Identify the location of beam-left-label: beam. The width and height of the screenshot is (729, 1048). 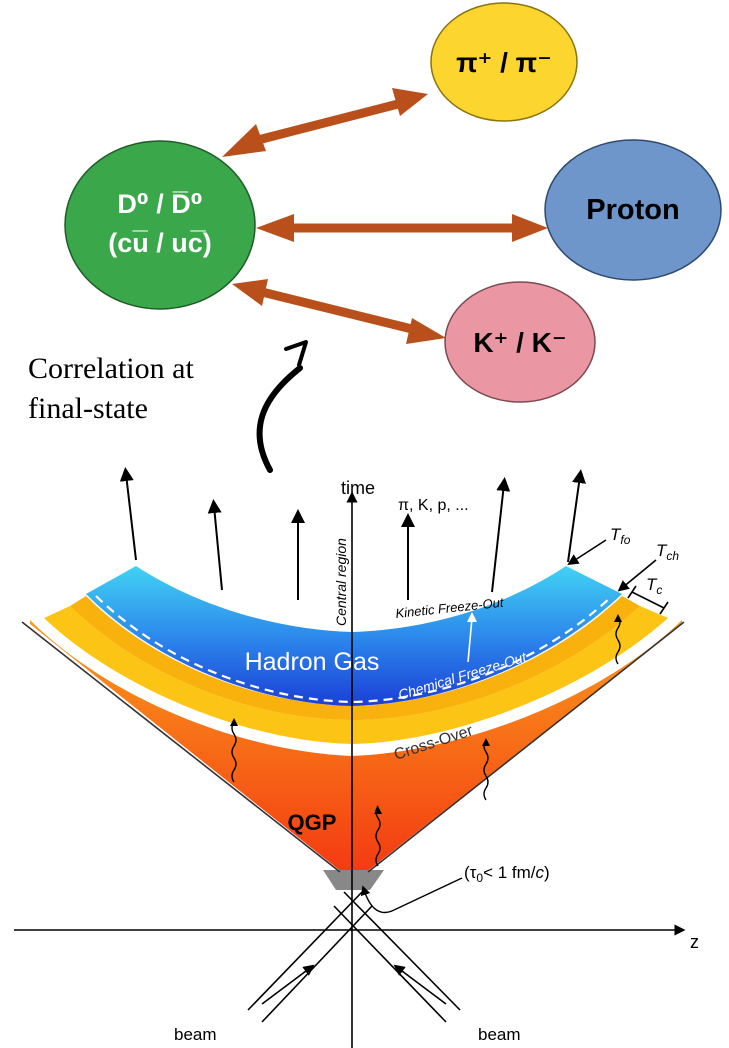
(195, 1034).